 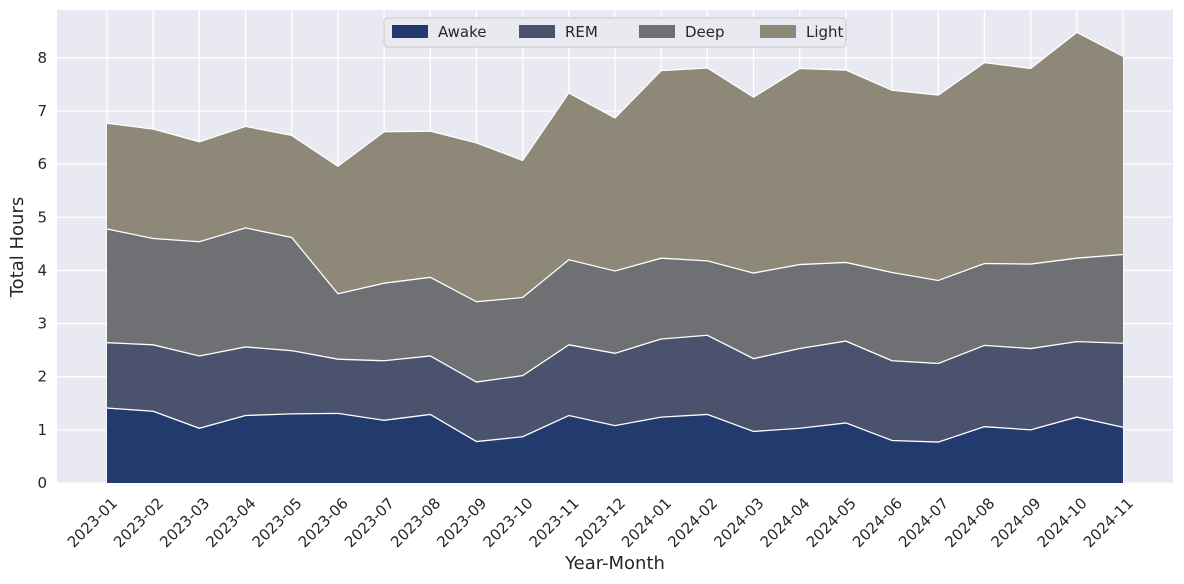 What do you see at coordinates (138, 522) in the screenshot?
I see `x-tick-label: 2023-02` at bounding box center [138, 522].